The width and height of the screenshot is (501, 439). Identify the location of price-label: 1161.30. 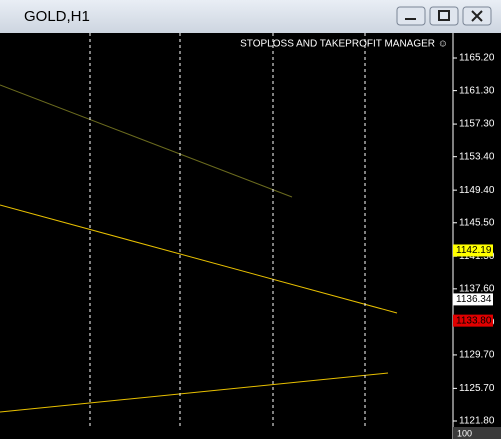
(477, 90).